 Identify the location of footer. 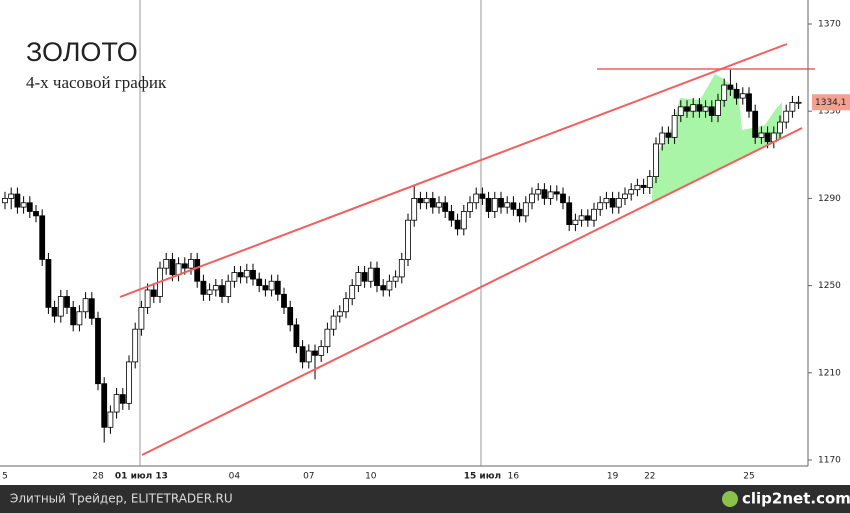
(425, 499).